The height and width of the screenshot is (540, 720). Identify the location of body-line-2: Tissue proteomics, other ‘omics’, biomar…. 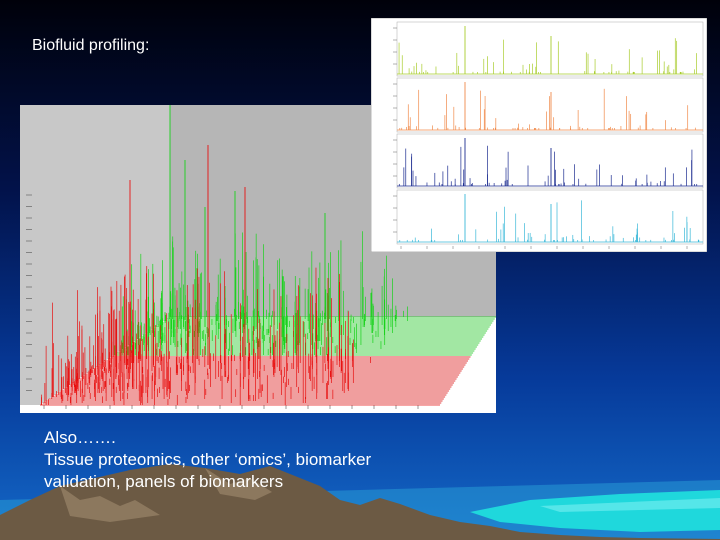
(208, 459).